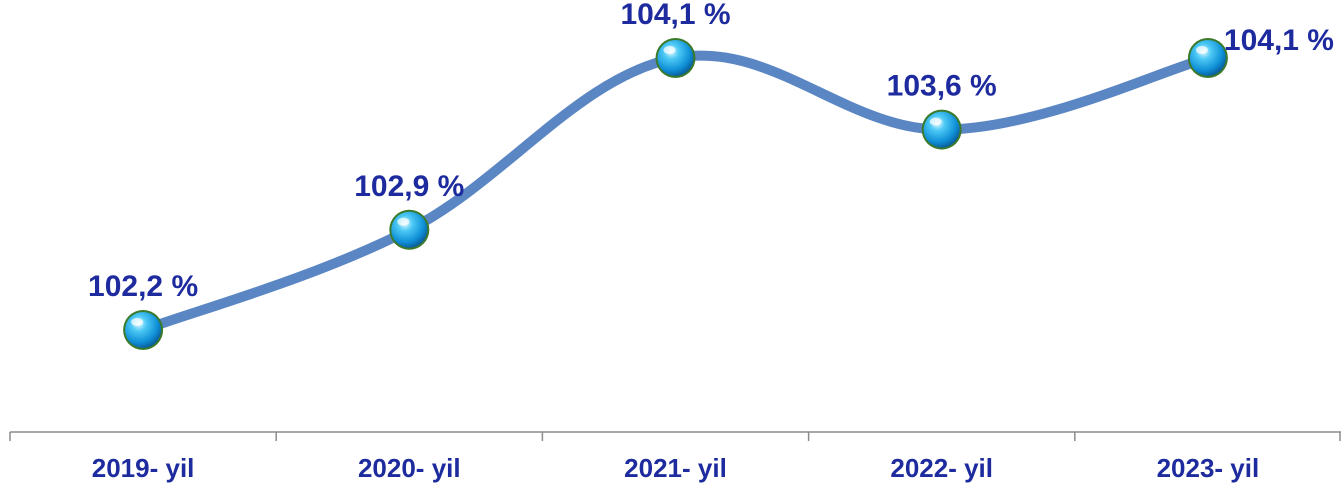  What do you see at coordinates (143, 468) in the screenshot?
I see `x-tick-label: 2019- yil` at bounding box center [143, 468].